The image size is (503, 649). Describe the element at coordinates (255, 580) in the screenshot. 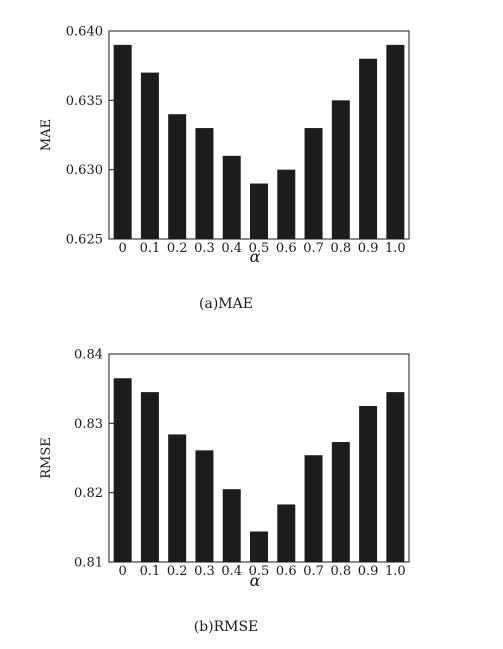

I see `rmse-x-axis-label: α` at that location.